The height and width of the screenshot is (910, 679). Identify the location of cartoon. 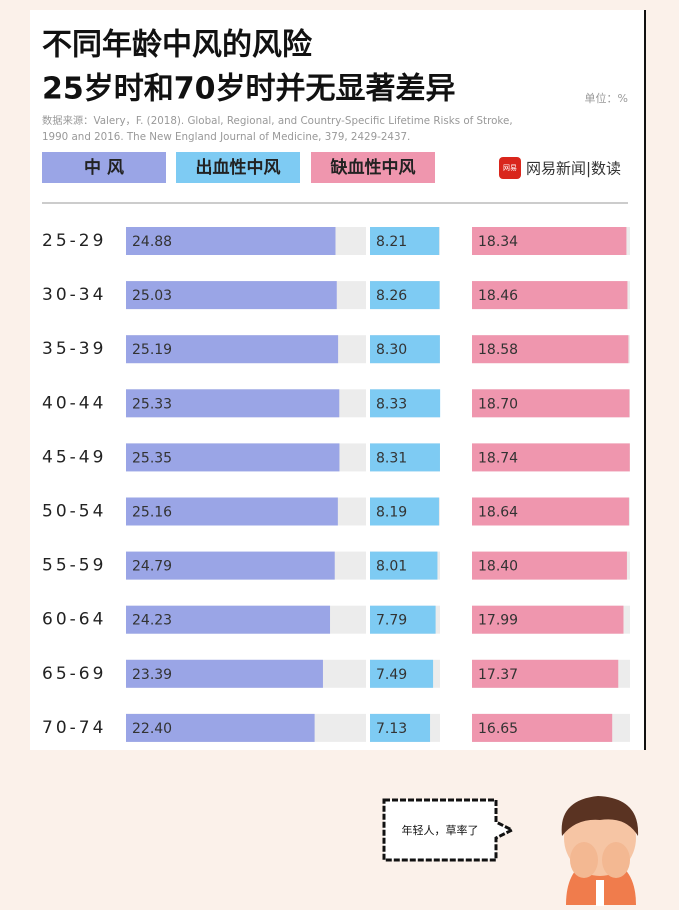
(600, 851).